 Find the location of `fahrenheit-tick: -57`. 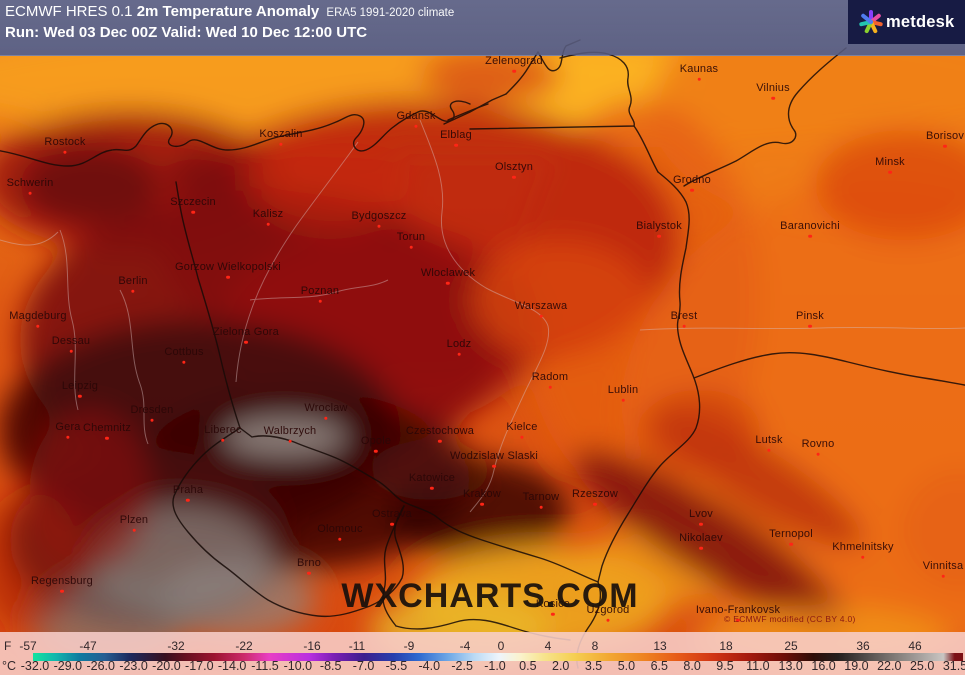

fahrenheit-tick: -57 is located at coordinates (28, 646).